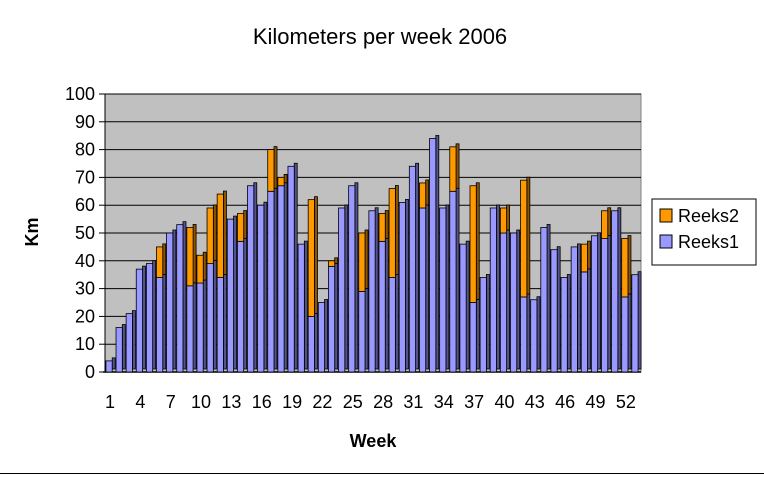 The height and width of the screenshot is (481, 764). Describe the element at coordinates (85, 205) in the screenshot. I see `y-tick-label: 60` at that location.